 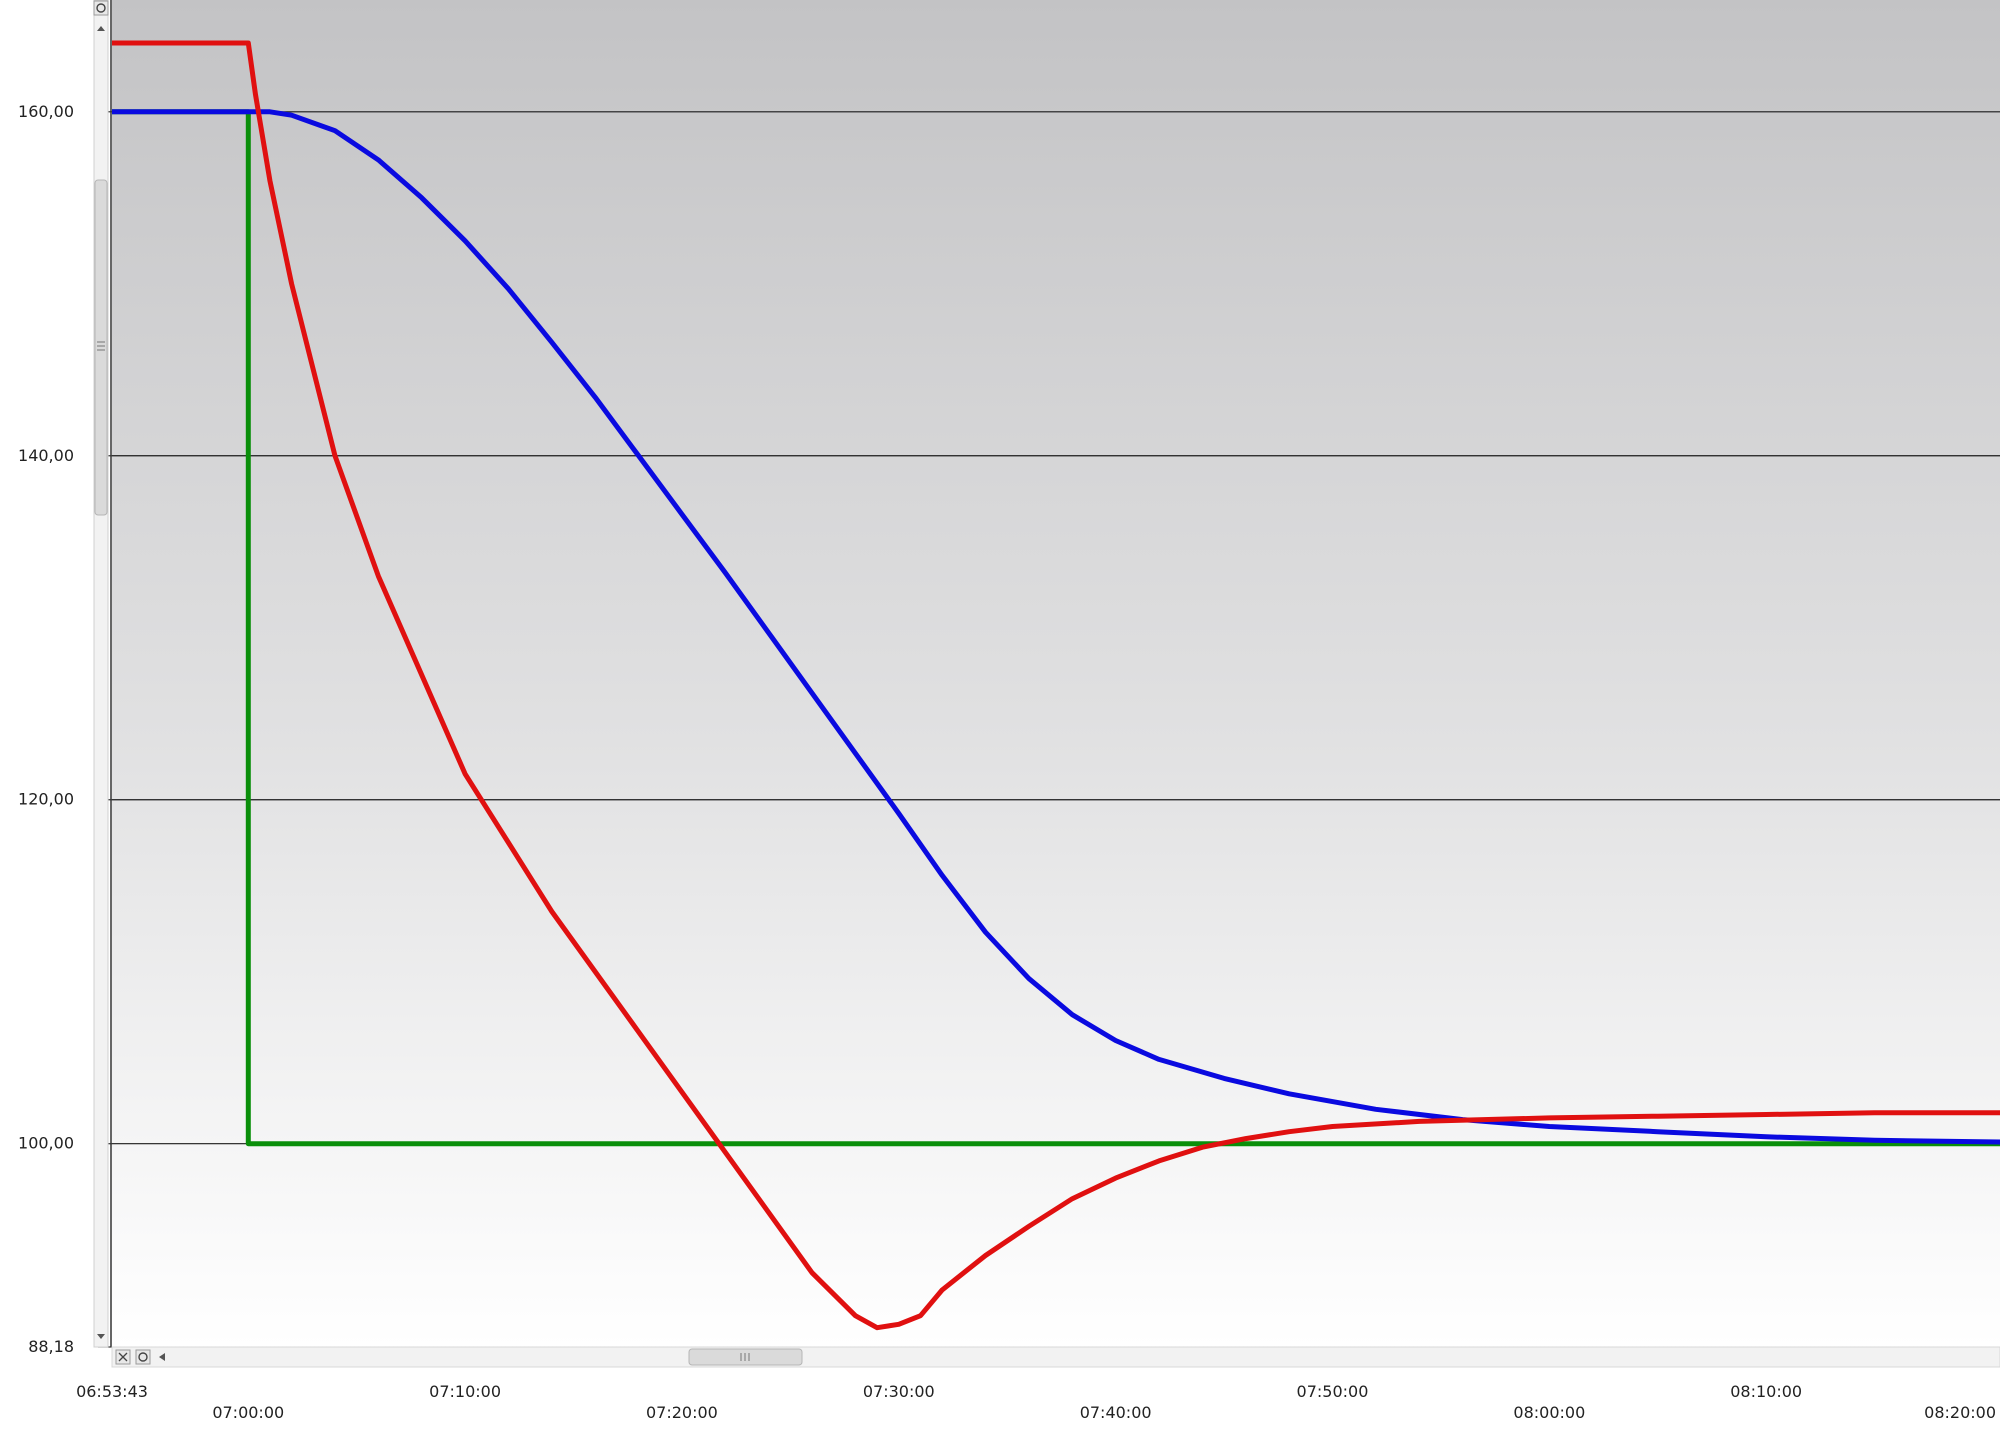 What do you see at coordinates (465, 1391) in the screenshot?
I see `x-tick-label: 07:10:00` at bounding box center [465, 1391].